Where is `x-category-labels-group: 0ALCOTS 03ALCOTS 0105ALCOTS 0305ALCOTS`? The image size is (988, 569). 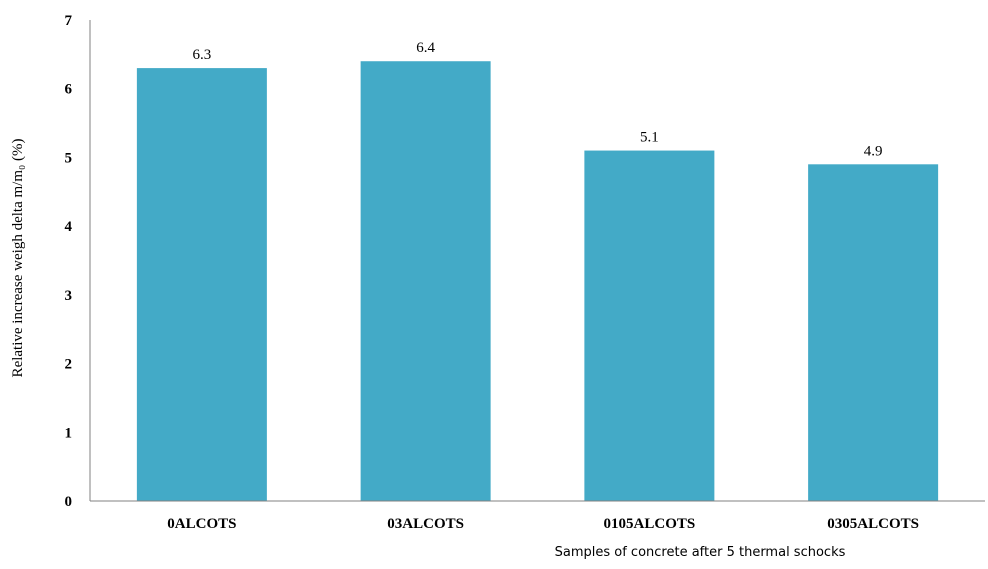
x-category-labels-group: 0ALCOTS 03ALCOTS 0105ALCOTS 0305ALCOTS is located at coordinates (543, 524).